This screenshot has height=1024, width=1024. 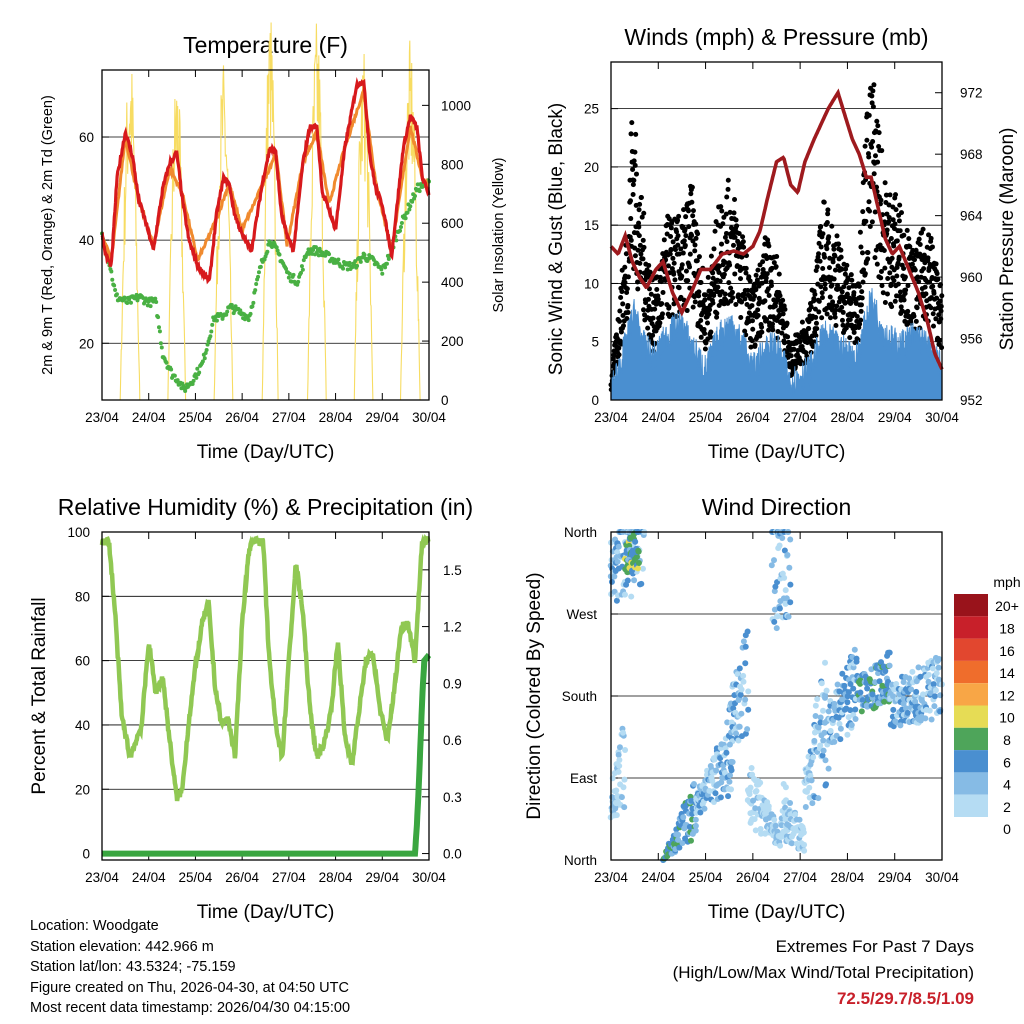 What do you see at coordinates (905, 998) in the screenshot?
I see `extremes-values: 72.5/29.7/8.5/1.09` at bounding box center [905, 998].